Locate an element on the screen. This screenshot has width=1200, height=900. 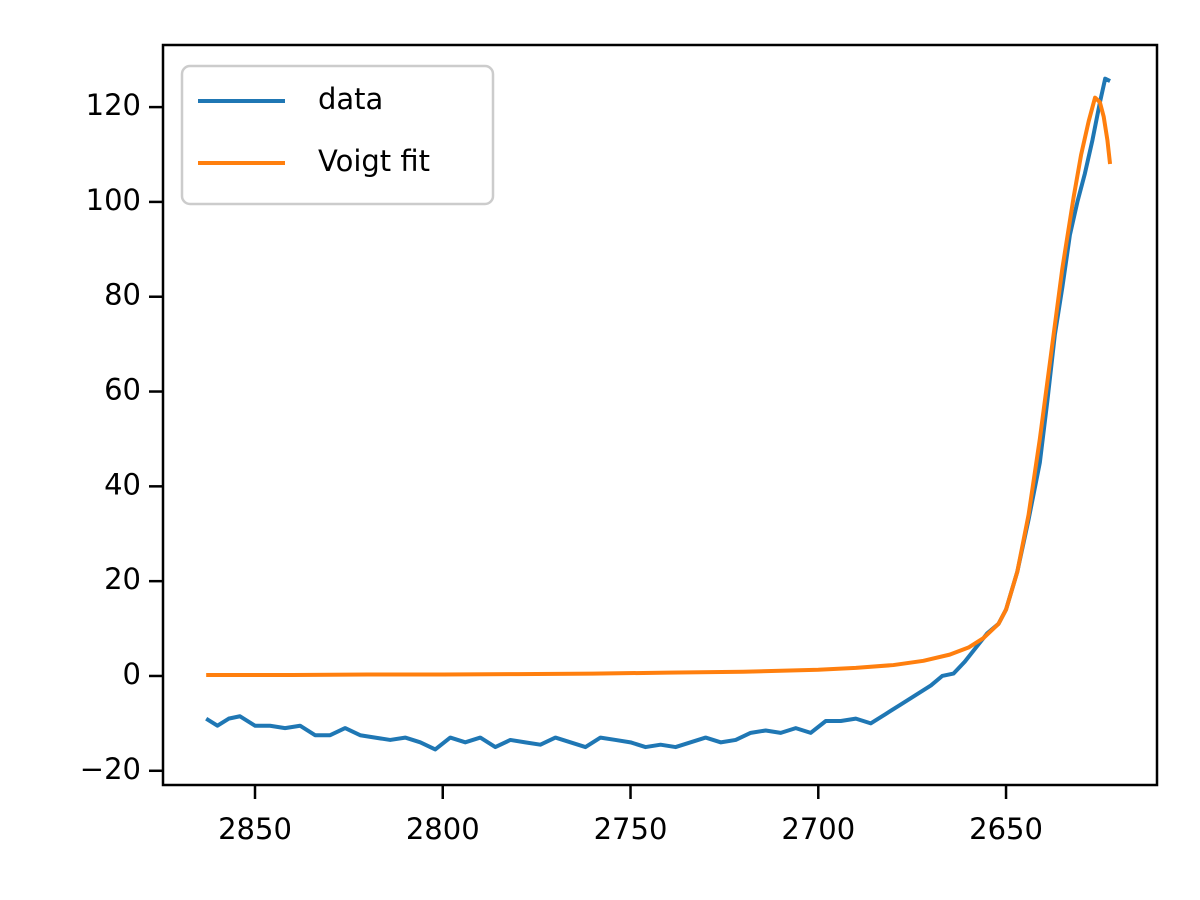
x-tick-label: 2700 is located at coordinates (818, 829).